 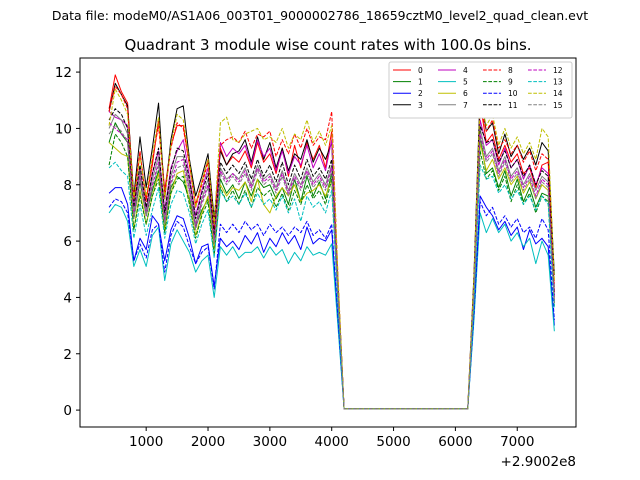 What do you see at coordinates (510, 70) in the screenshot?
I see `legend-label-8: 8` at bounding box center [510, 70].